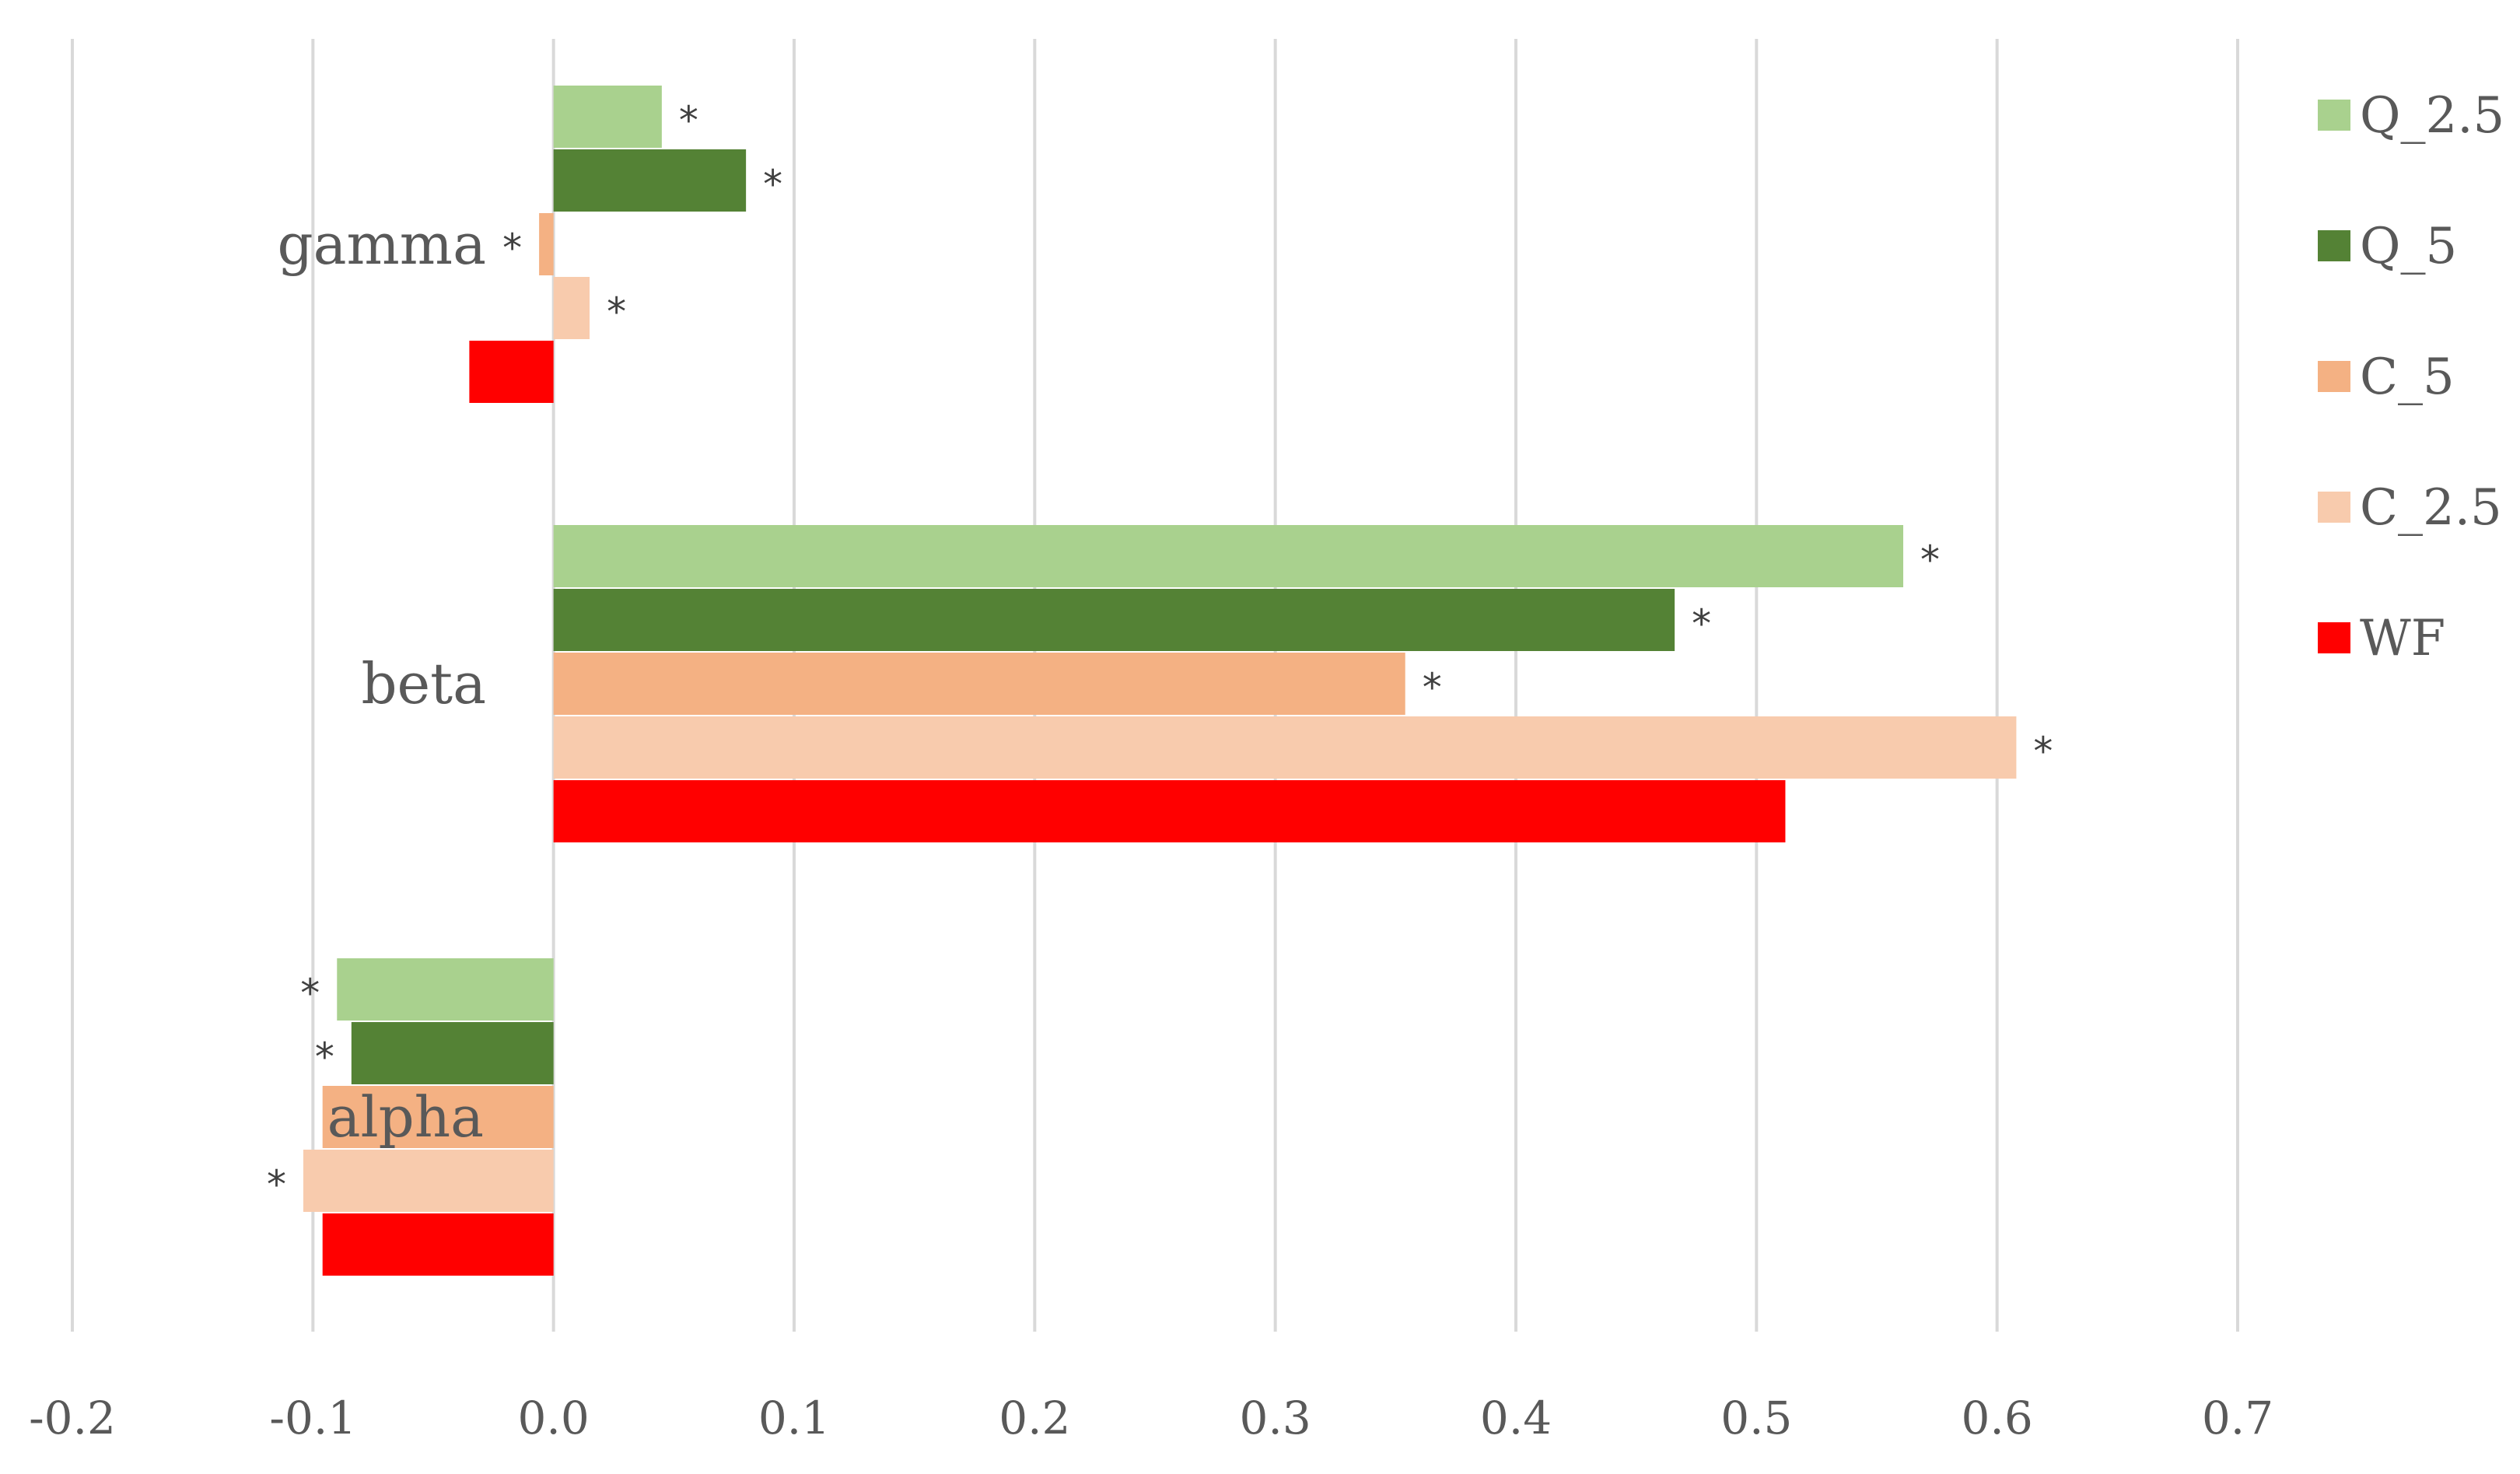  What do you see at coordinates (2408, 246) in the screenshot?
I see `legend-label: Q_5` at bounding box center [2408, 246].